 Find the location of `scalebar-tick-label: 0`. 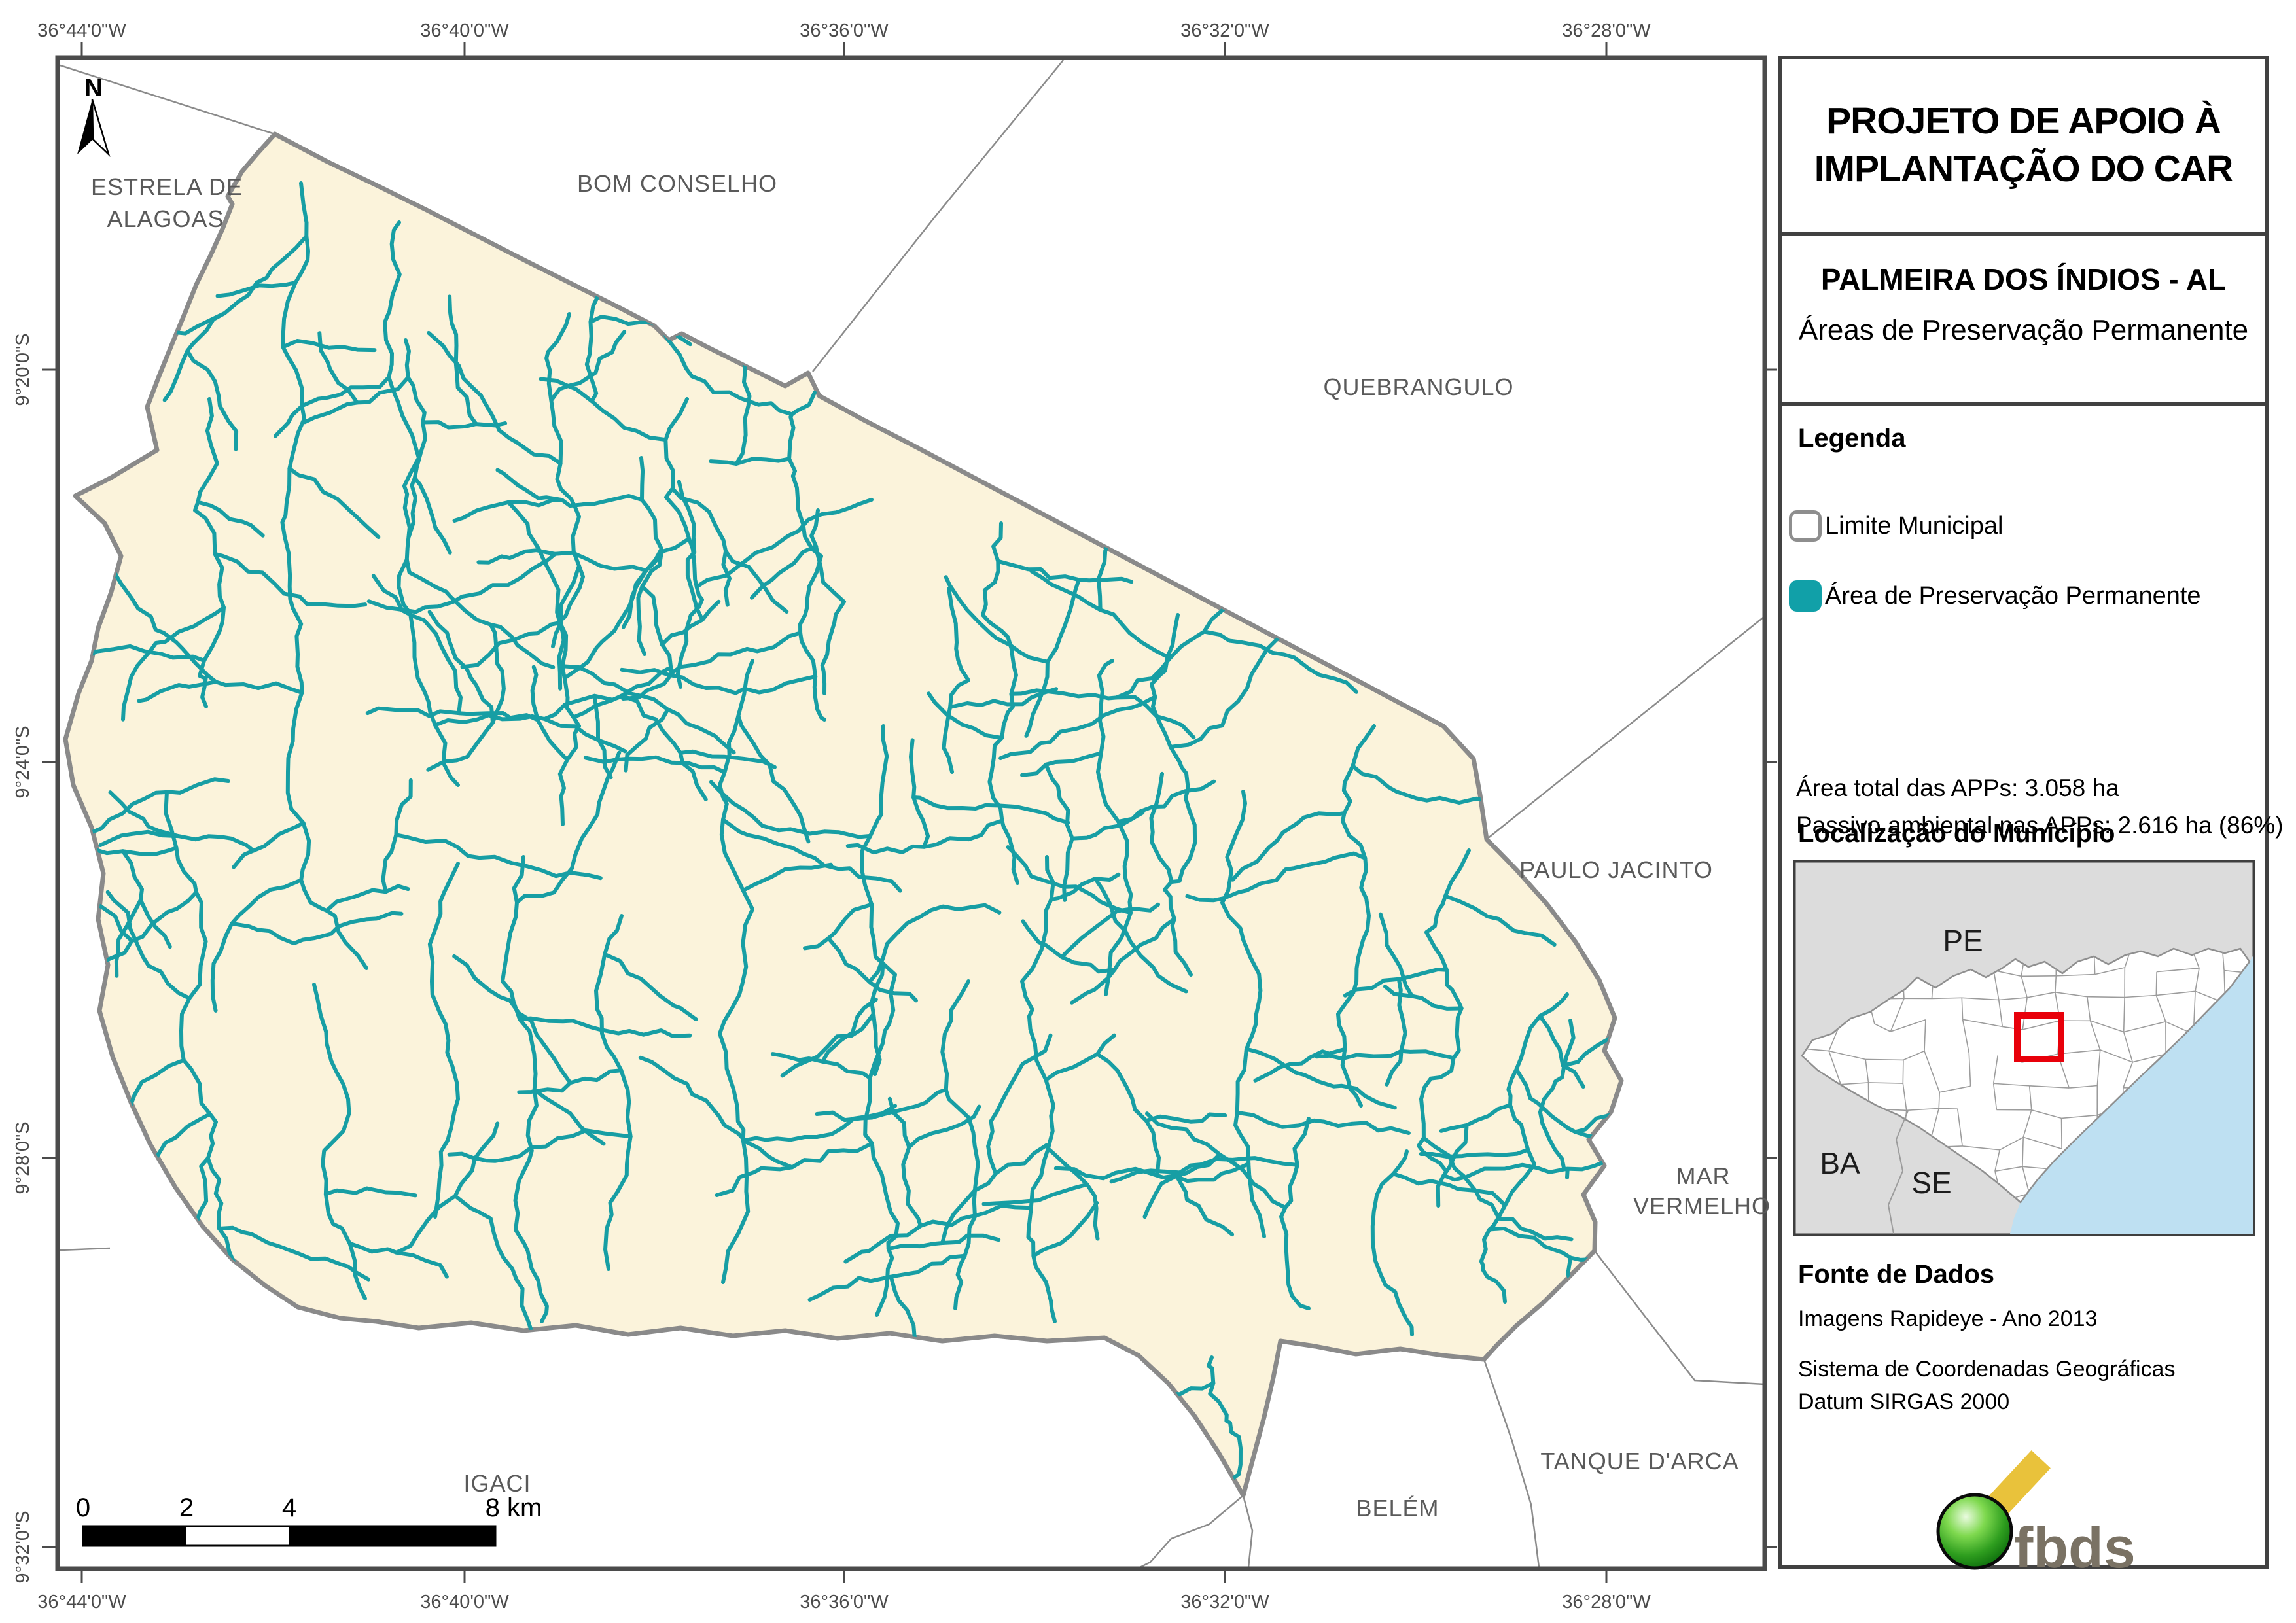

scalebar-tick-label: 0 is located at coordinates (83, 1508).